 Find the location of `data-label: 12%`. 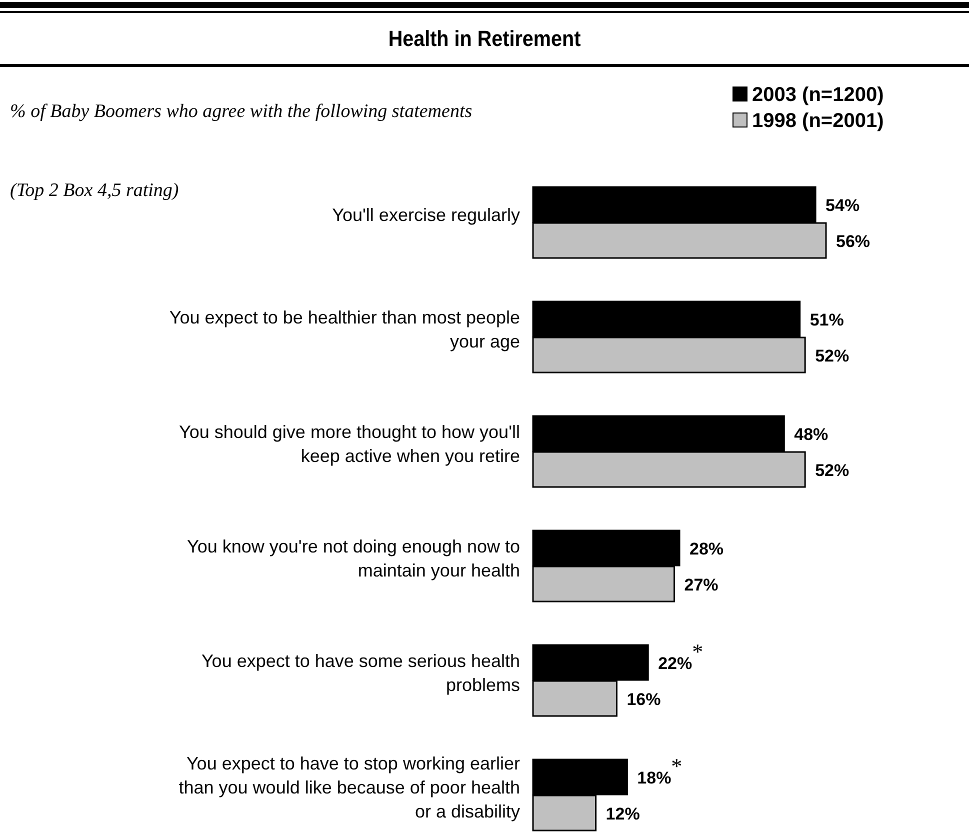

data-label: 12% is located at coordinates (623, 814).